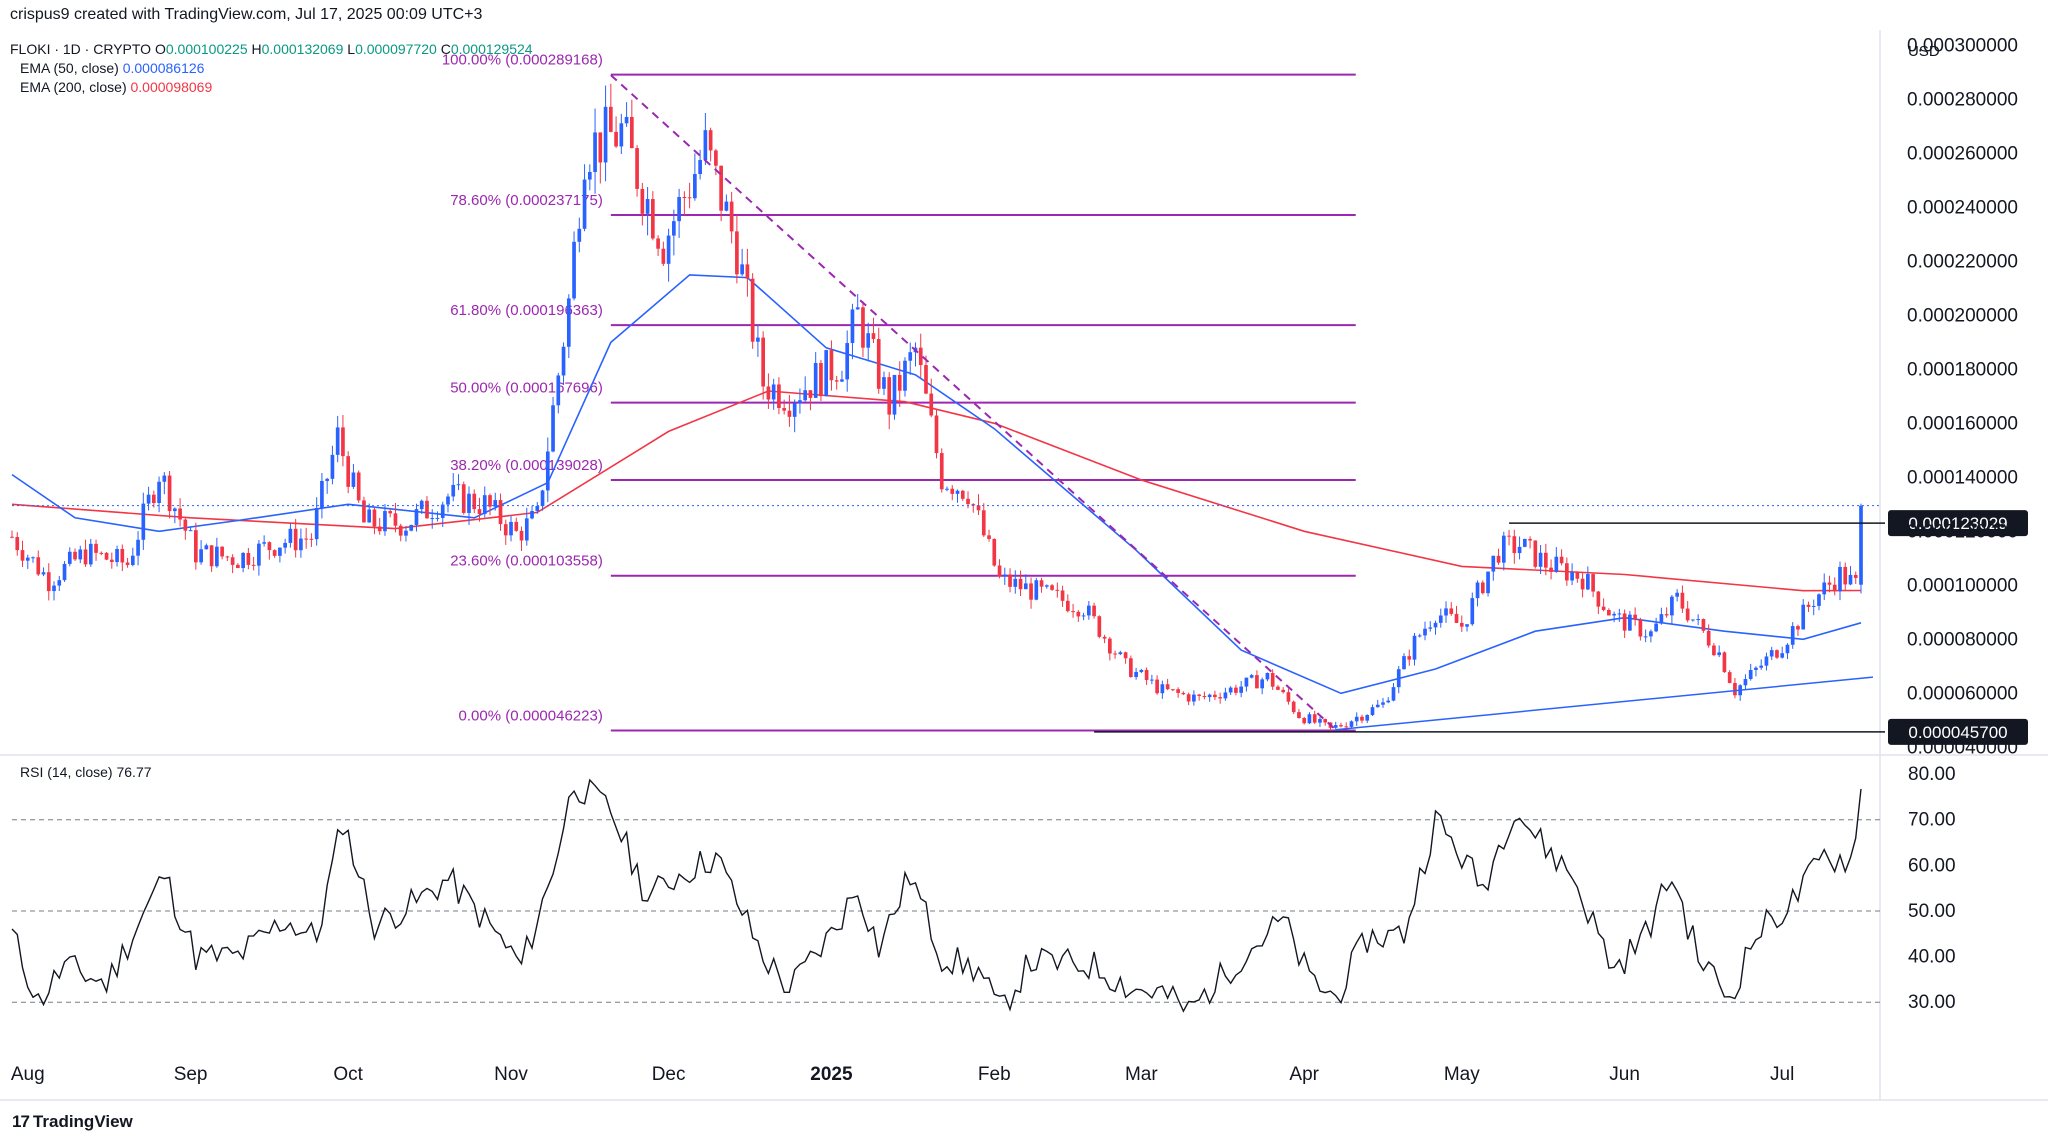  What do you see at coordinates (112, 68) in the screenshot?
I see `ema-50-legend: EMA (50, close) 0.000086126` at bounding box center [112, 68].